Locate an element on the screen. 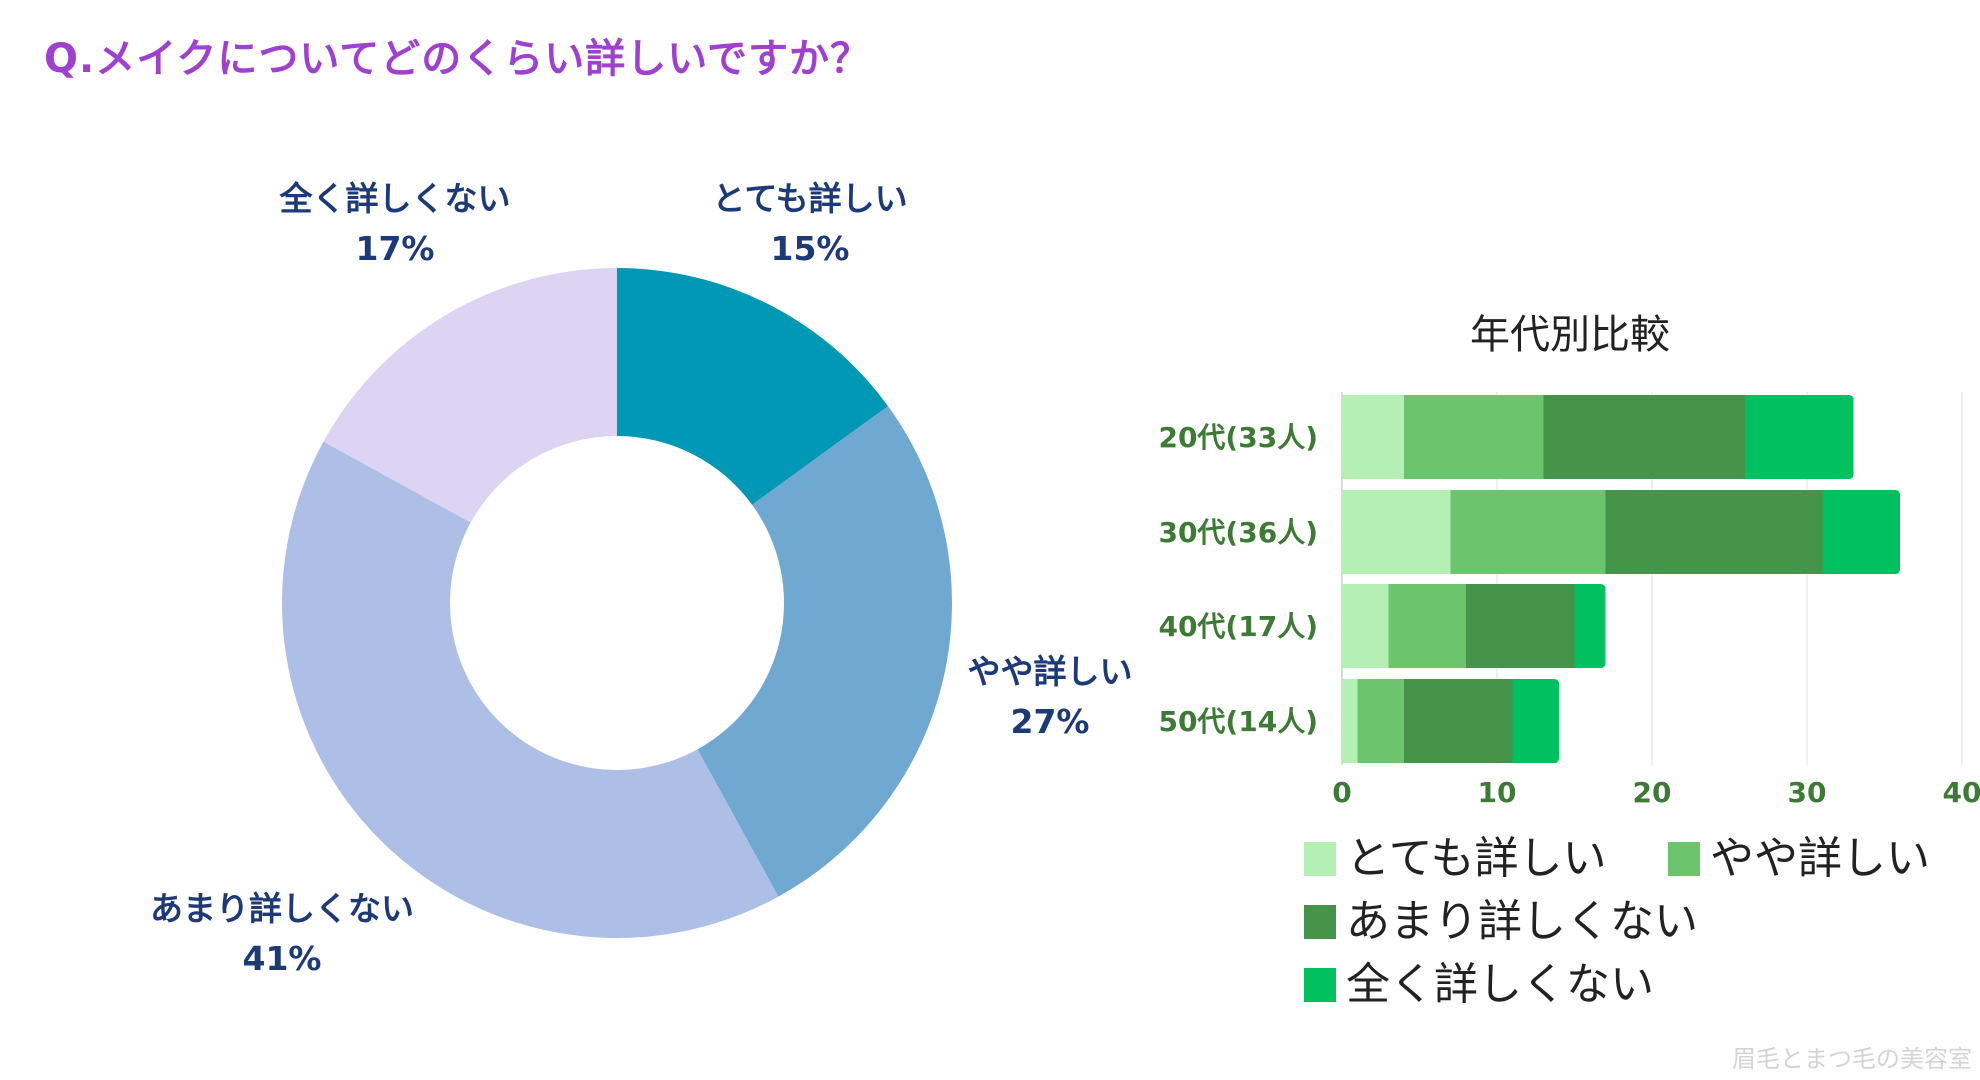  slice-percent-label: 27% is located at coordinates (1050, 721).